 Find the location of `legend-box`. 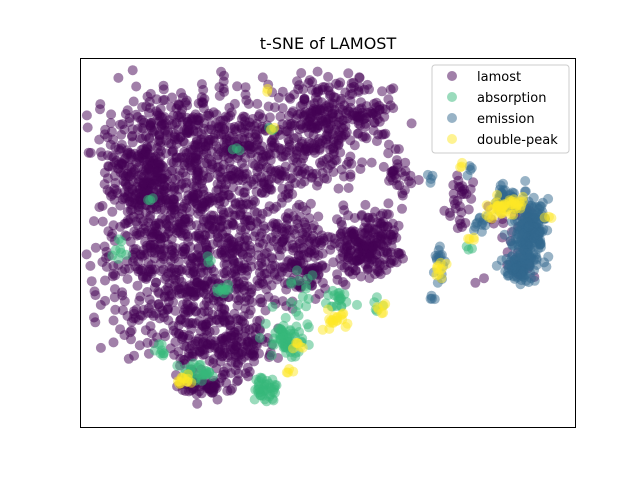

legend-box is located at coordinates (500, 109).